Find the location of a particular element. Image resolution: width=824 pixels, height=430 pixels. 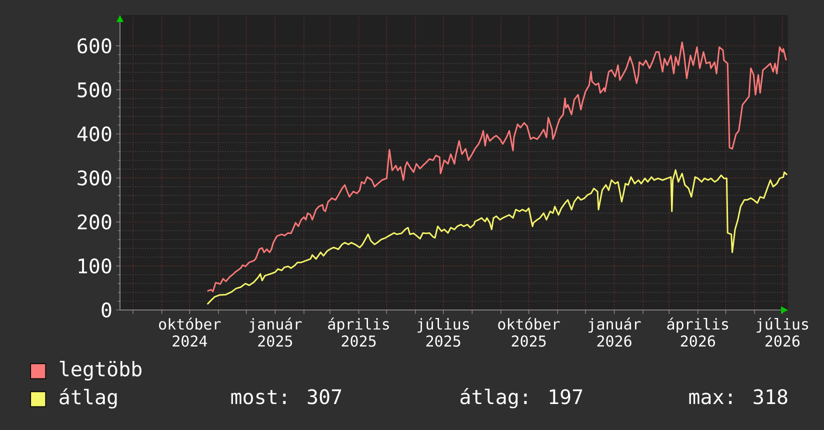

y-tick-label: 0 is located at coordinates (107, 310).